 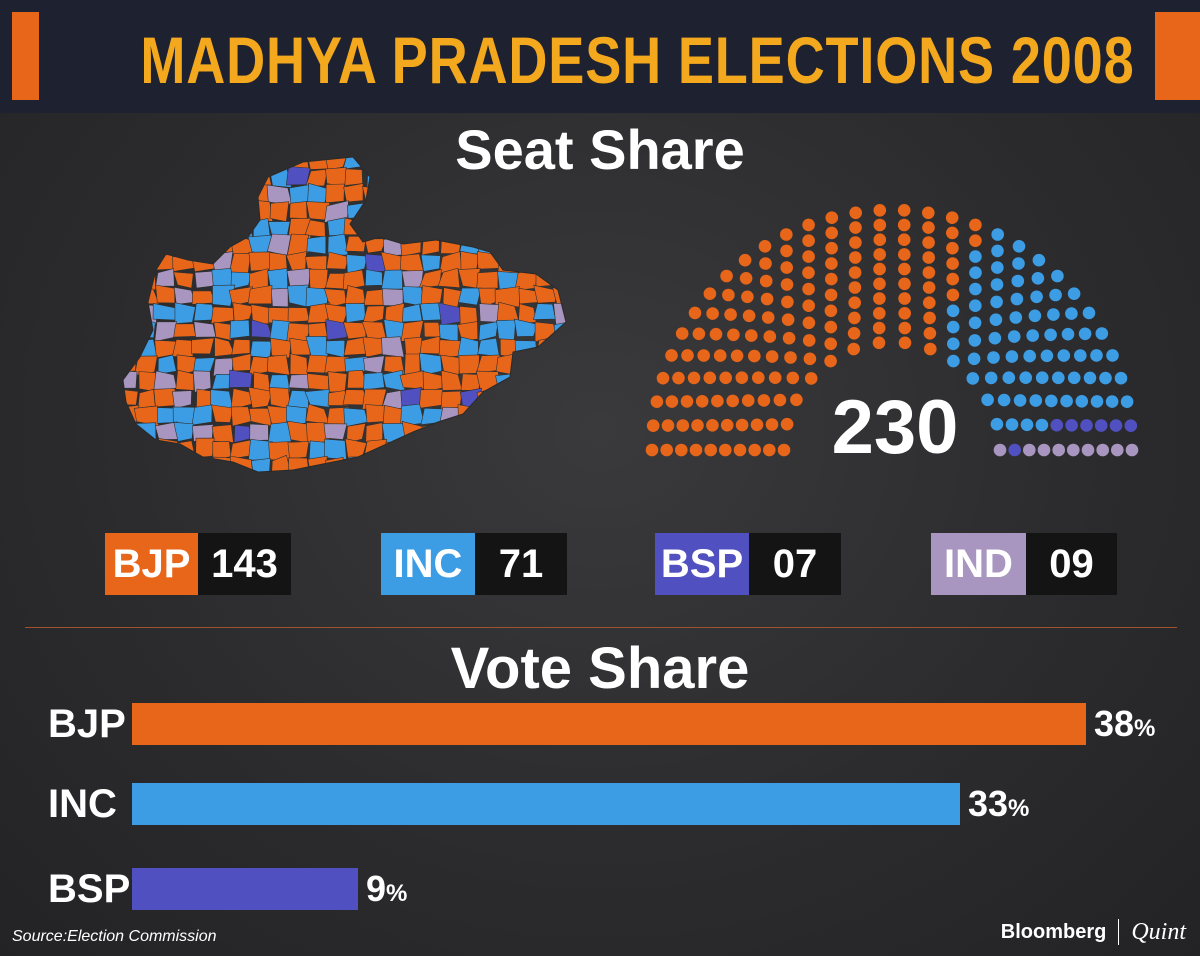 What do you see at coordinates (1177, 56) in the screenshot?
I see `header-accent-right` at bounding box center [1177, 56].